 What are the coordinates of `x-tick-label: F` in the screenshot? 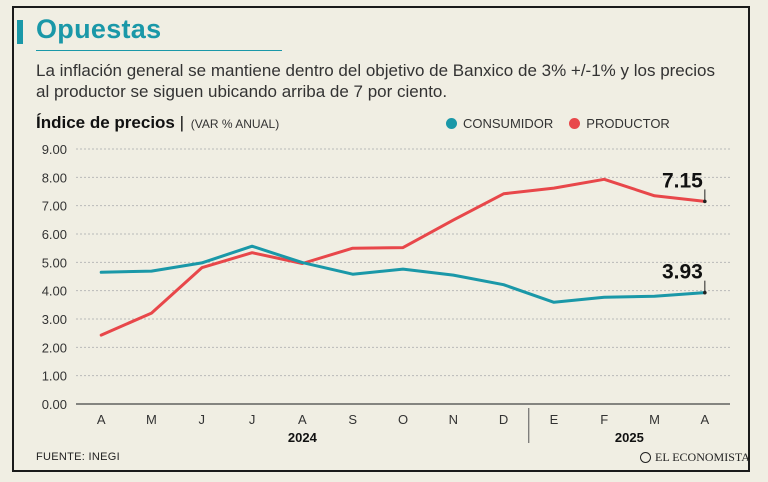 It's located at (604, 419).